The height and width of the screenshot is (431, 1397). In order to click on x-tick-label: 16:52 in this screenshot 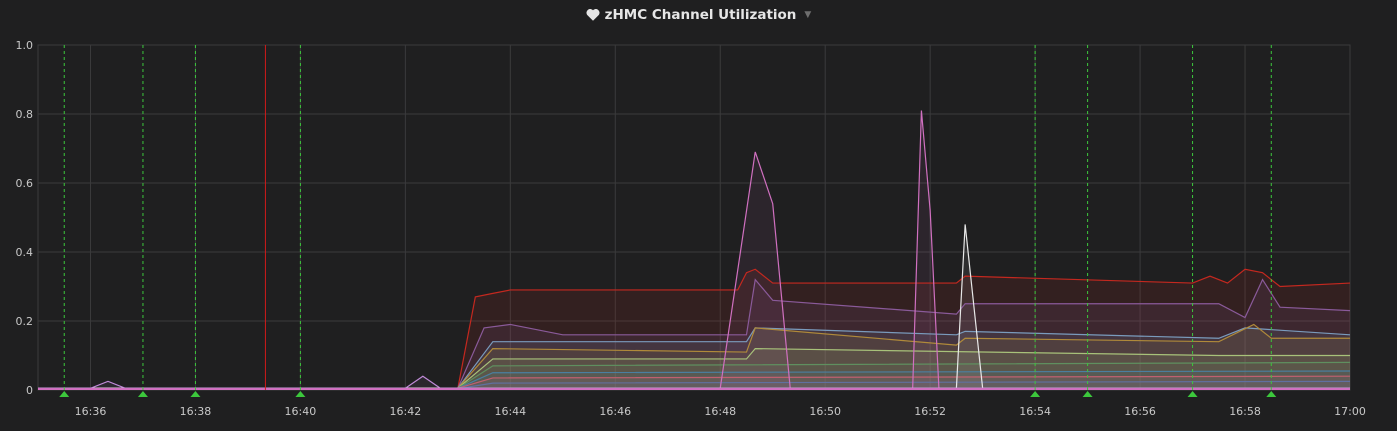, I will do `click(930, 411)`.